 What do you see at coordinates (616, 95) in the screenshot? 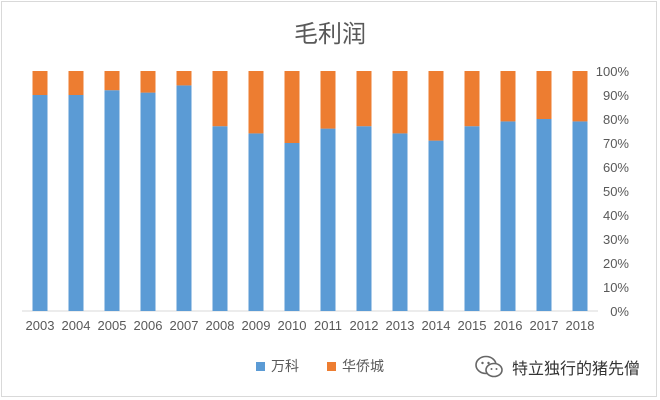
I see `y-tick-label-90pct: 90%` at bounding box center [616, 95].